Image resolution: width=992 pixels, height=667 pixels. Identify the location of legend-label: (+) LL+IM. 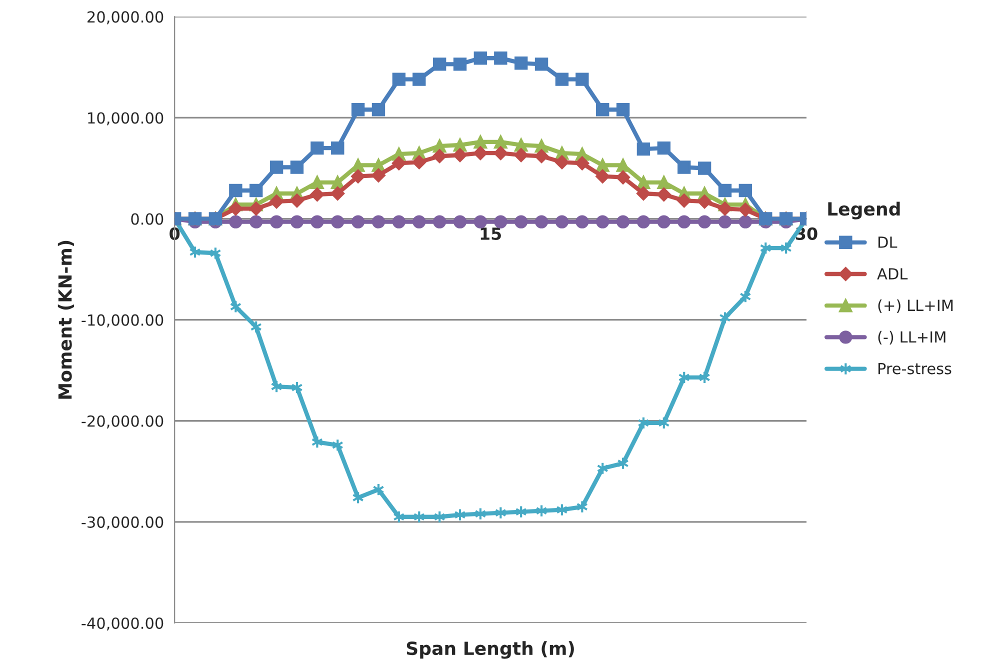
(915, 306).